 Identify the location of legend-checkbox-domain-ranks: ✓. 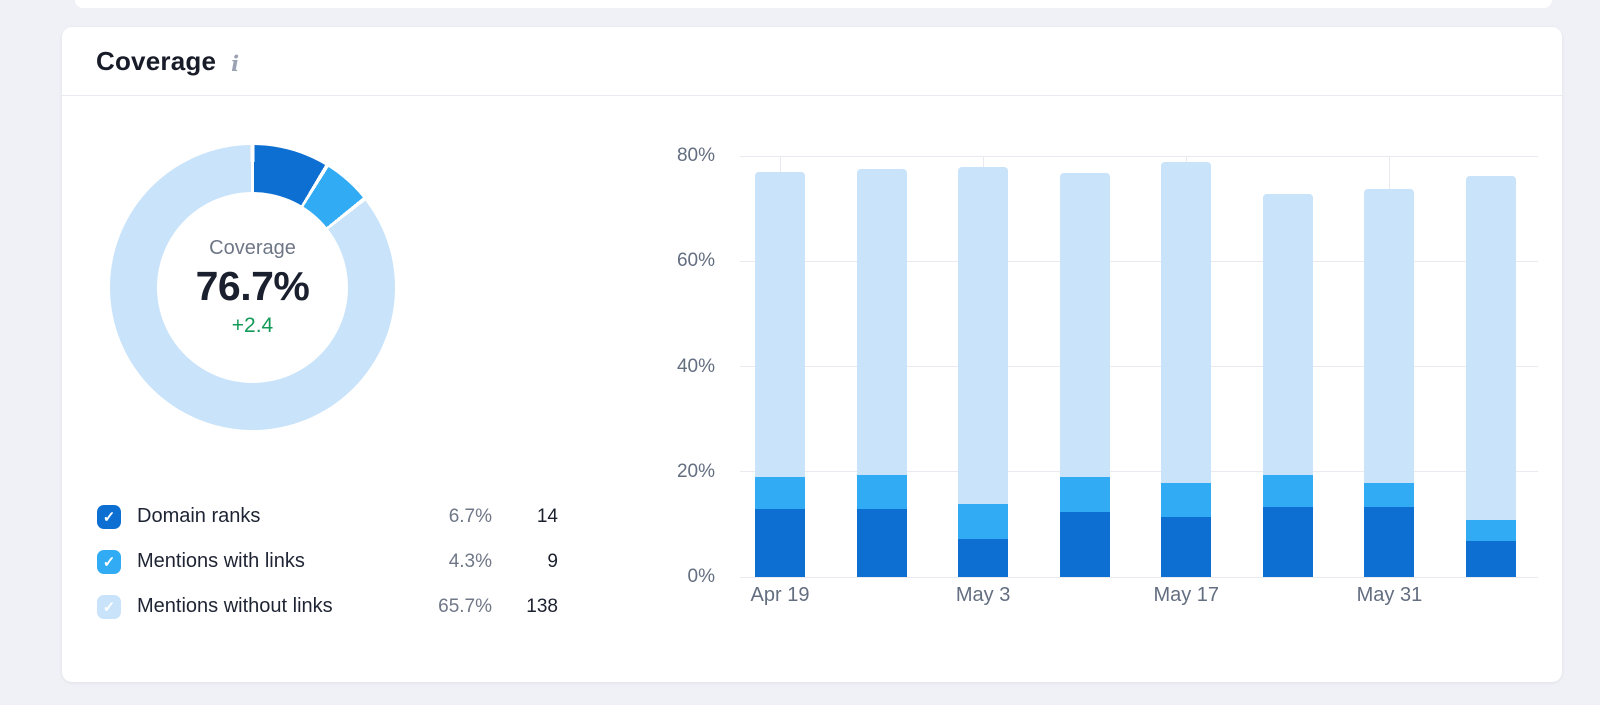
(109, 516).